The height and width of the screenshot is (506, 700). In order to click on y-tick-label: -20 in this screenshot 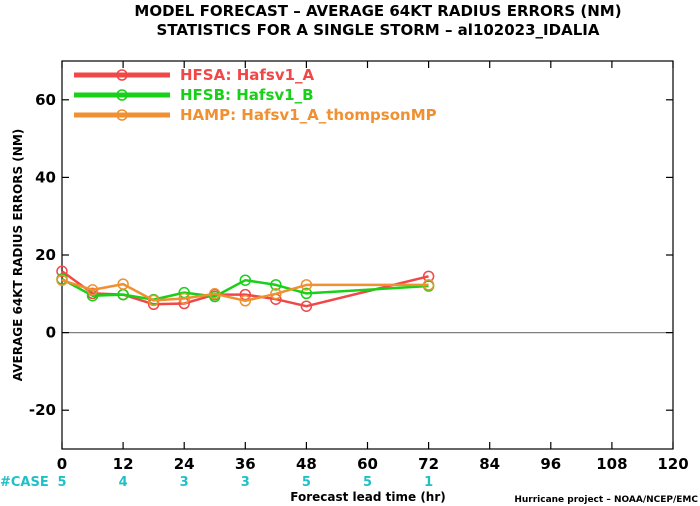, I will do `click(42, 410)`.